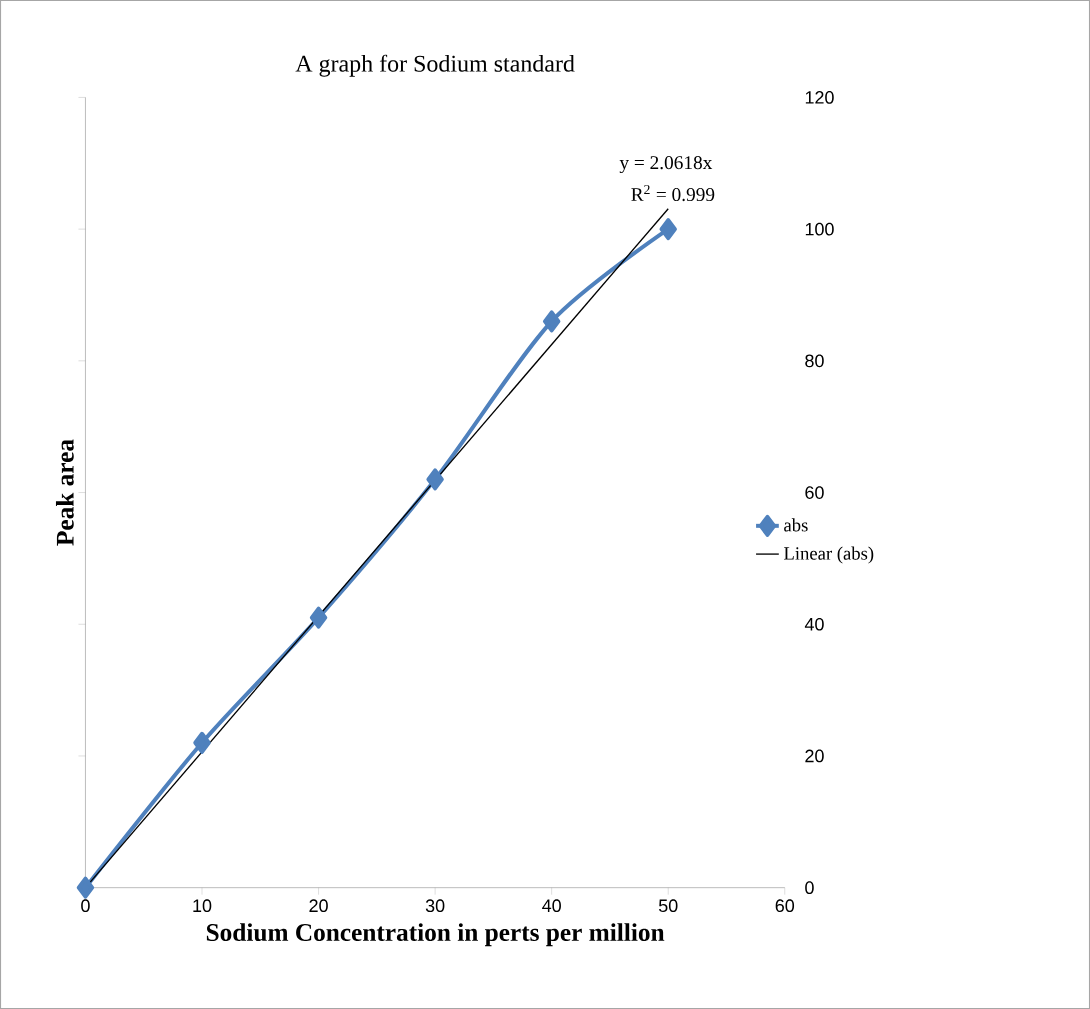 The height and width of the screenshot is (1009, 1090). I want to click on annotation: y = 2.0618x, so click(666, 165).